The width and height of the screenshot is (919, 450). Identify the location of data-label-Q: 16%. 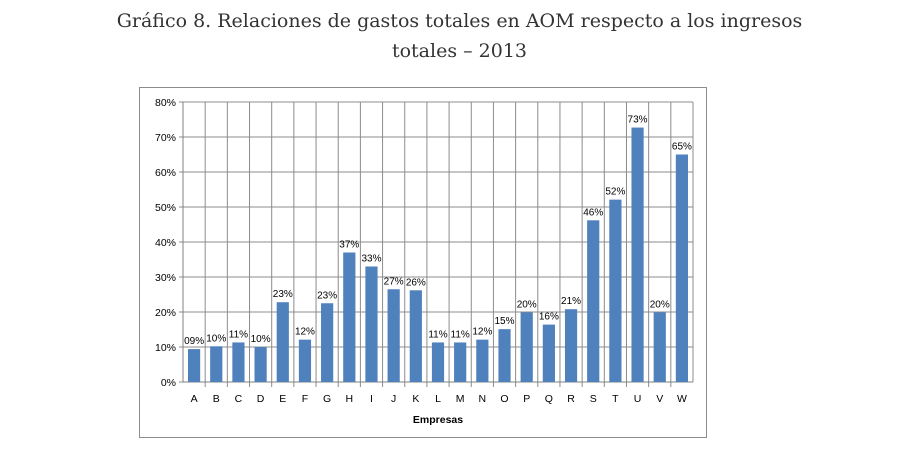
(549, 317).